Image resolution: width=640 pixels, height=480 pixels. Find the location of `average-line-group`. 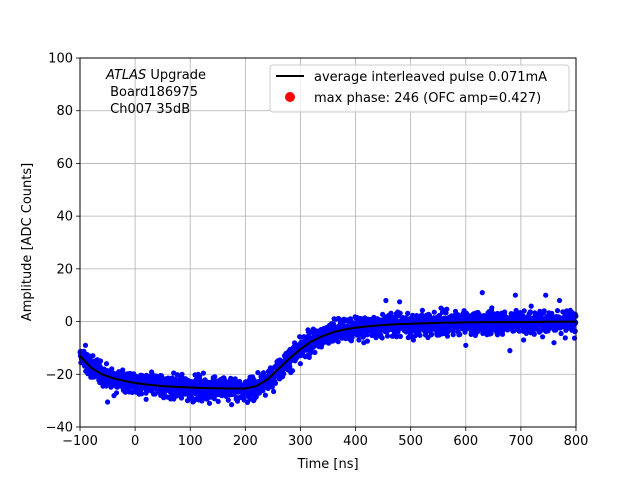

average-line-group is located at coordinates (328, 355).